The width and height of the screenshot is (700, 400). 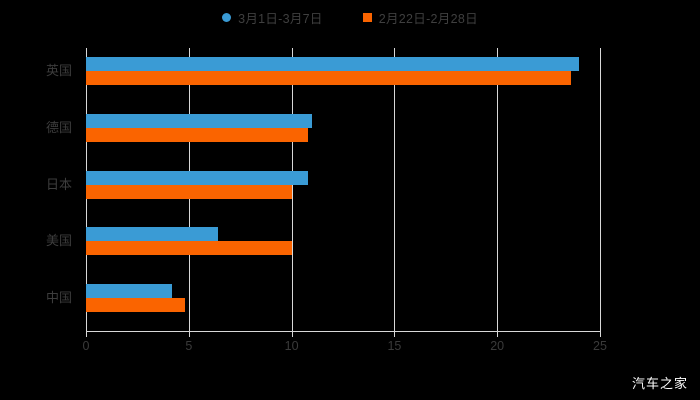 What do you see at coordinates (86, 346) in the screenshot?
I see `x-axis-tick-label: 0` at bounding box center [86, 346].